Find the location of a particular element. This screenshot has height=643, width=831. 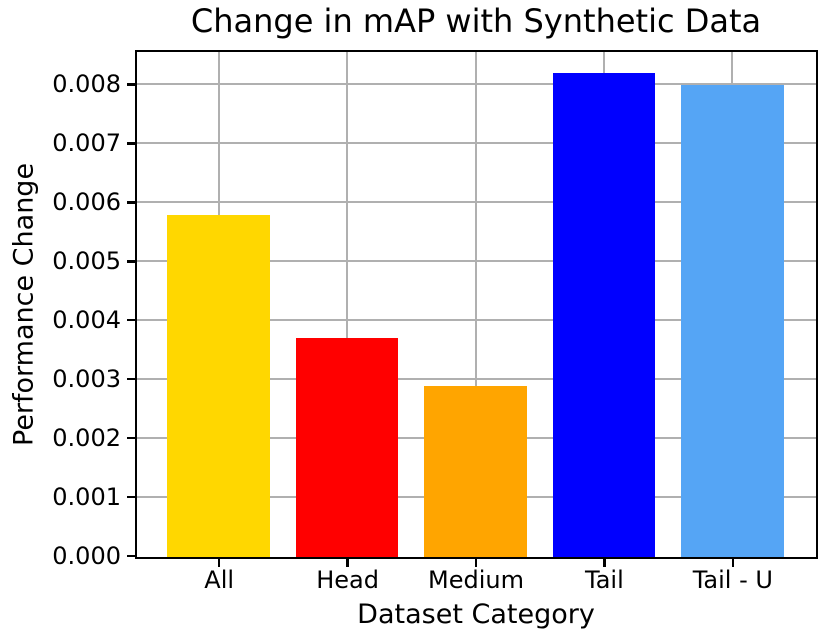

bar-medium is located at coordinates (475, 471).